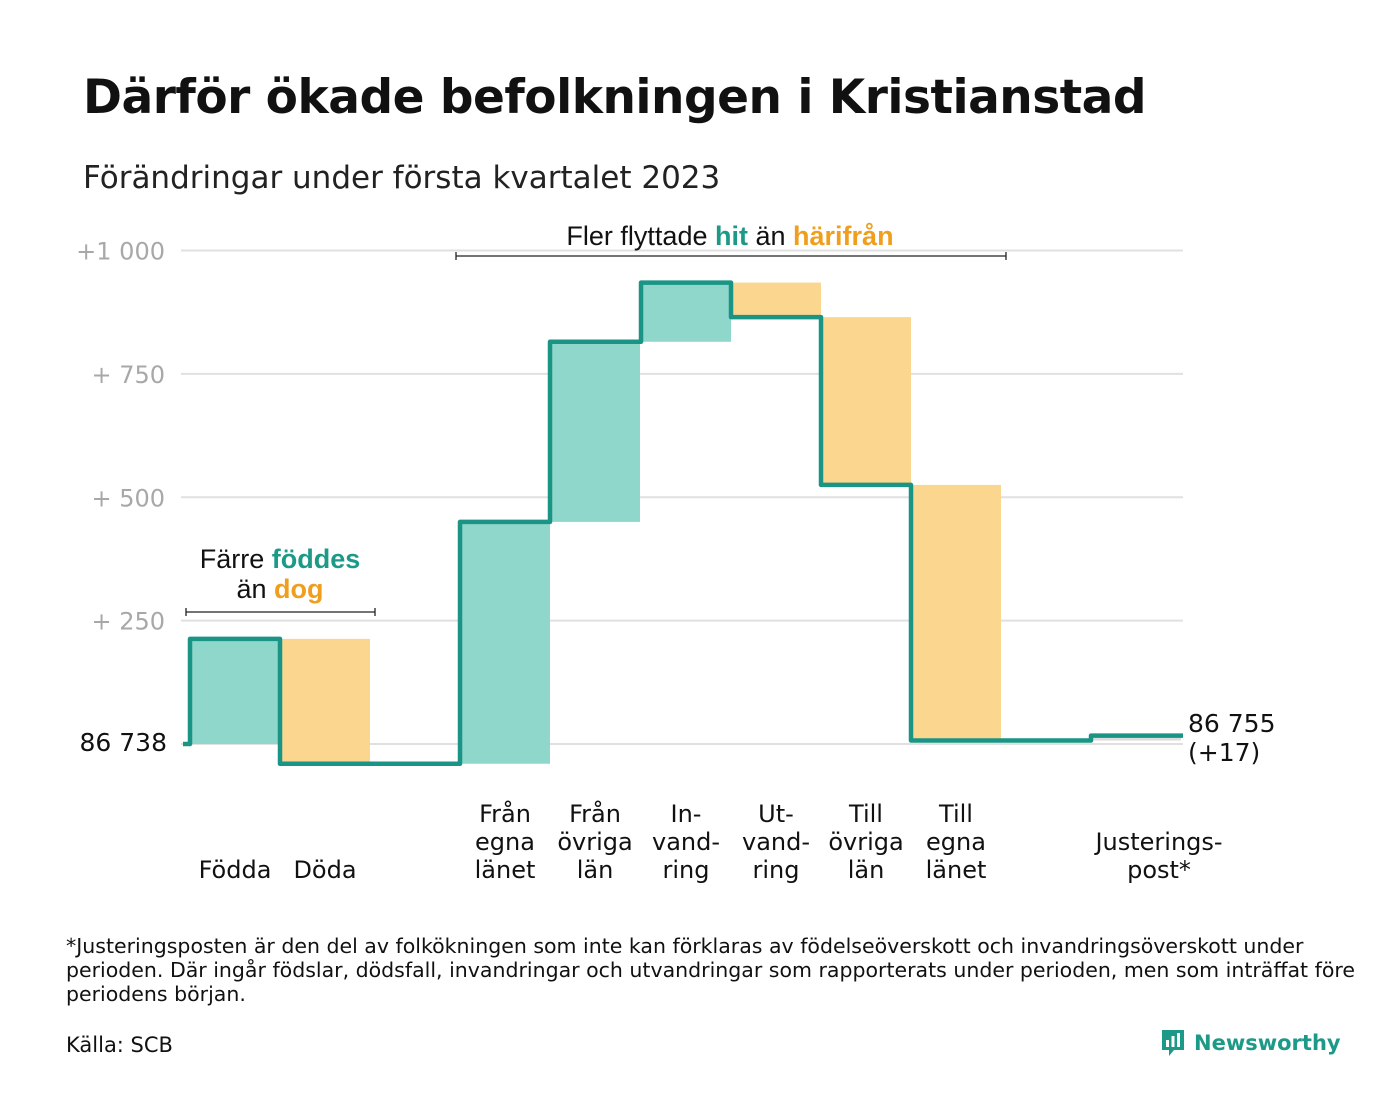 This screenshot has width=1400, height=1120. I want to click on category-label-justering: post*, so click(1159, 870).